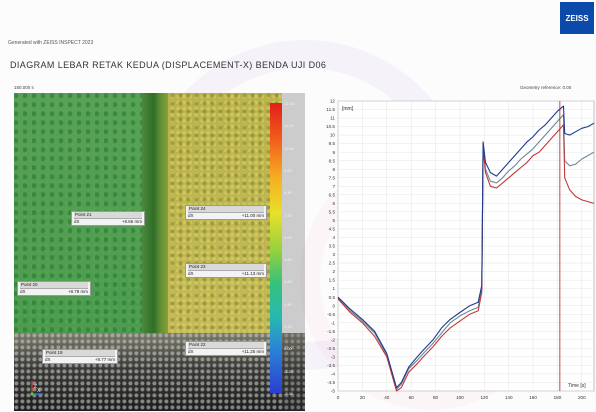 The width and height of the screenshot is (596, 412). I want to click on generated-with-text: Generated with ZEISS INSPECT 2023, so click(51, 43).